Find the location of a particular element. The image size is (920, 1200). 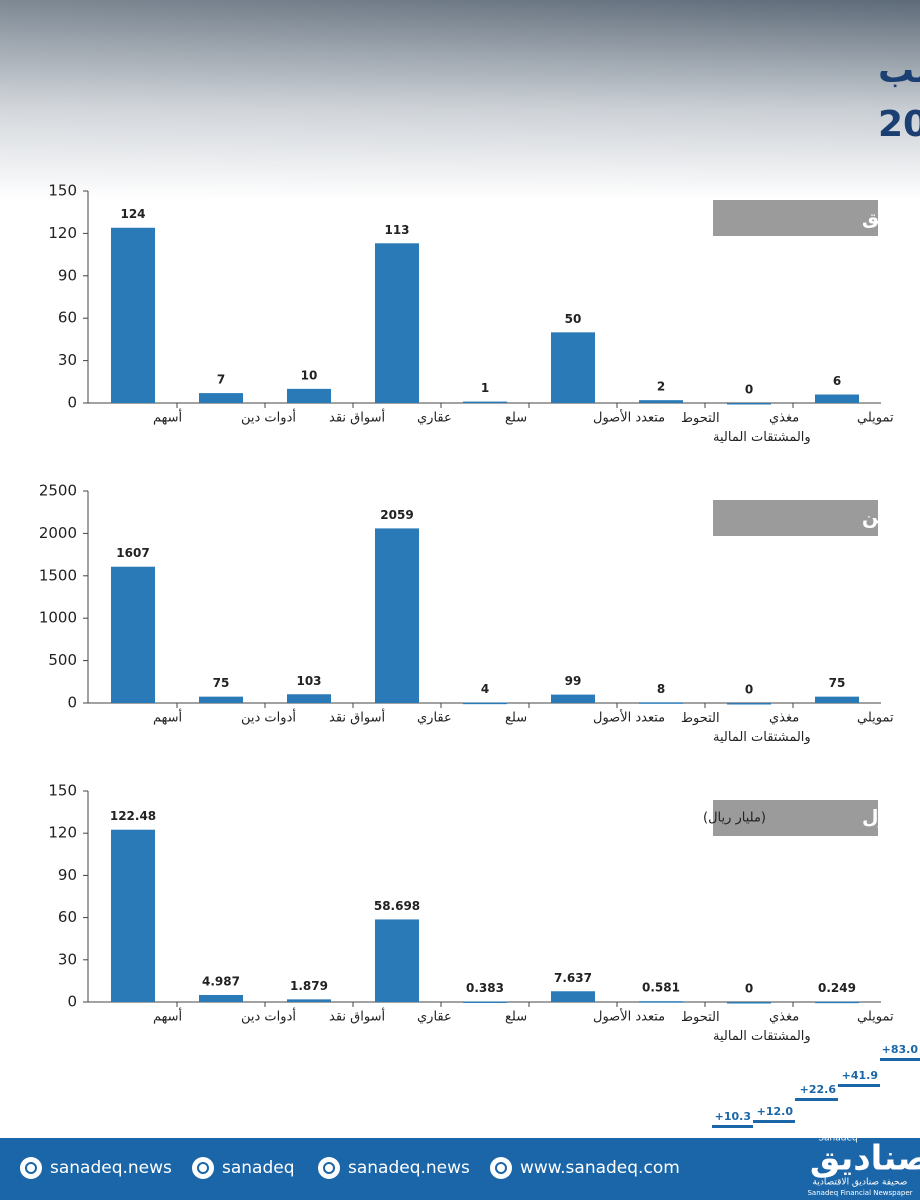

stairs: +10.3 +12.0 +22.6 +41.9 +83.0 is located at coordinates (816, 1090).